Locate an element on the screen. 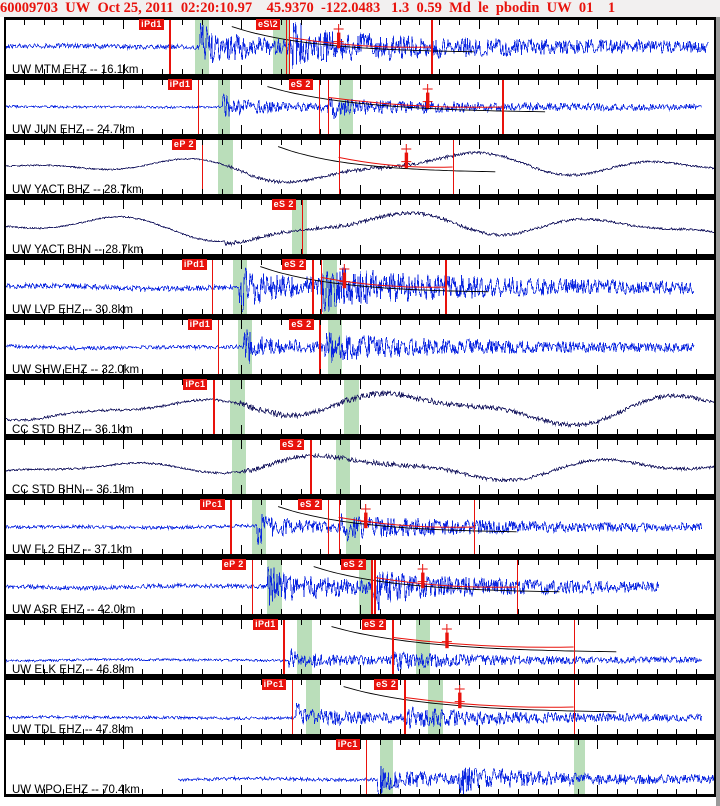 Image resolution: width=720 pixels, height=806 pixels. trace-panel: iPd1 eS 2 UW ELK EHZ -- 46.8km is located at coordinates (360, 647).